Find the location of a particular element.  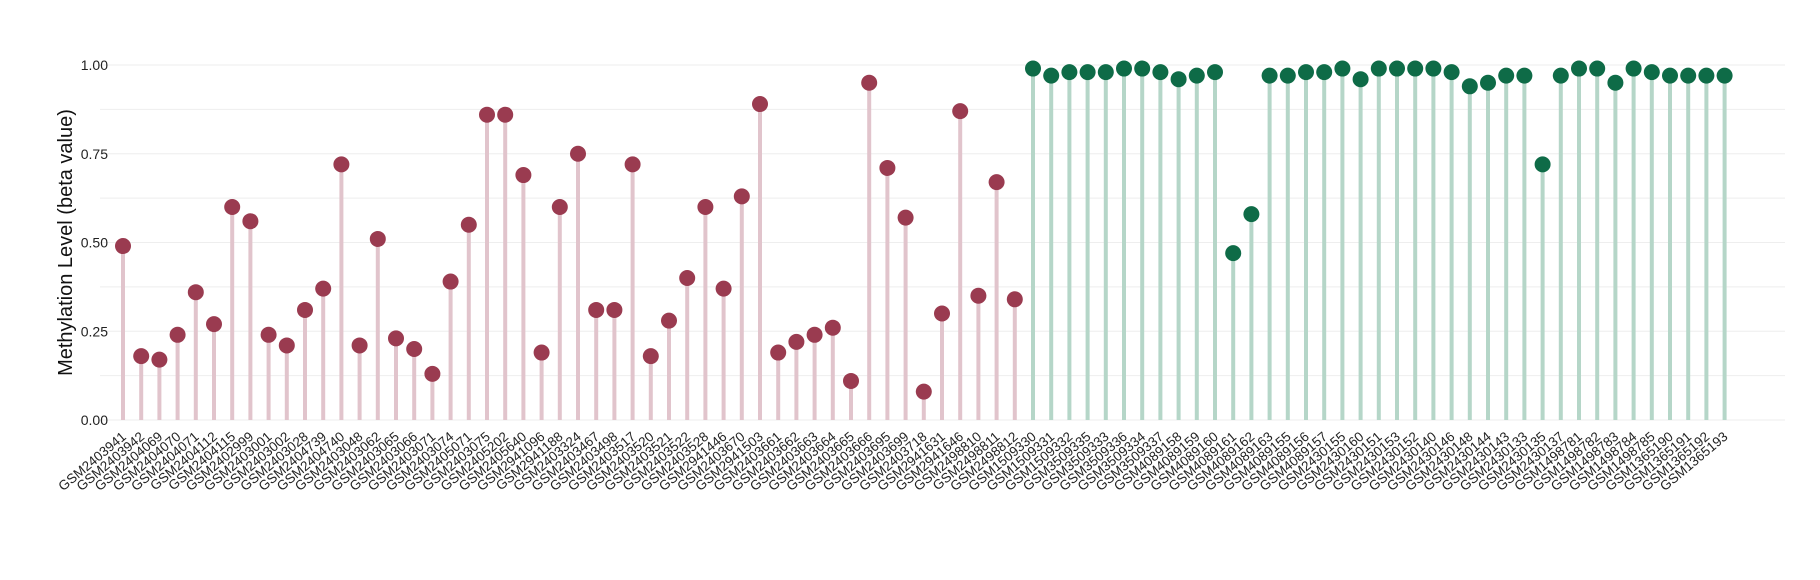

y-tick-label: 0.75 is located at coordinates (94, 154).